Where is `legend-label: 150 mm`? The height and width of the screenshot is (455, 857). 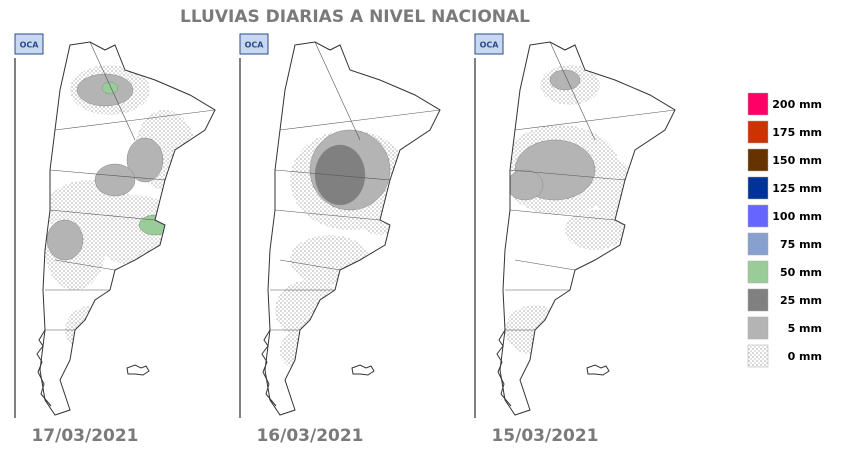
legend-label: 150 mm is located at coordinates (797, 160).